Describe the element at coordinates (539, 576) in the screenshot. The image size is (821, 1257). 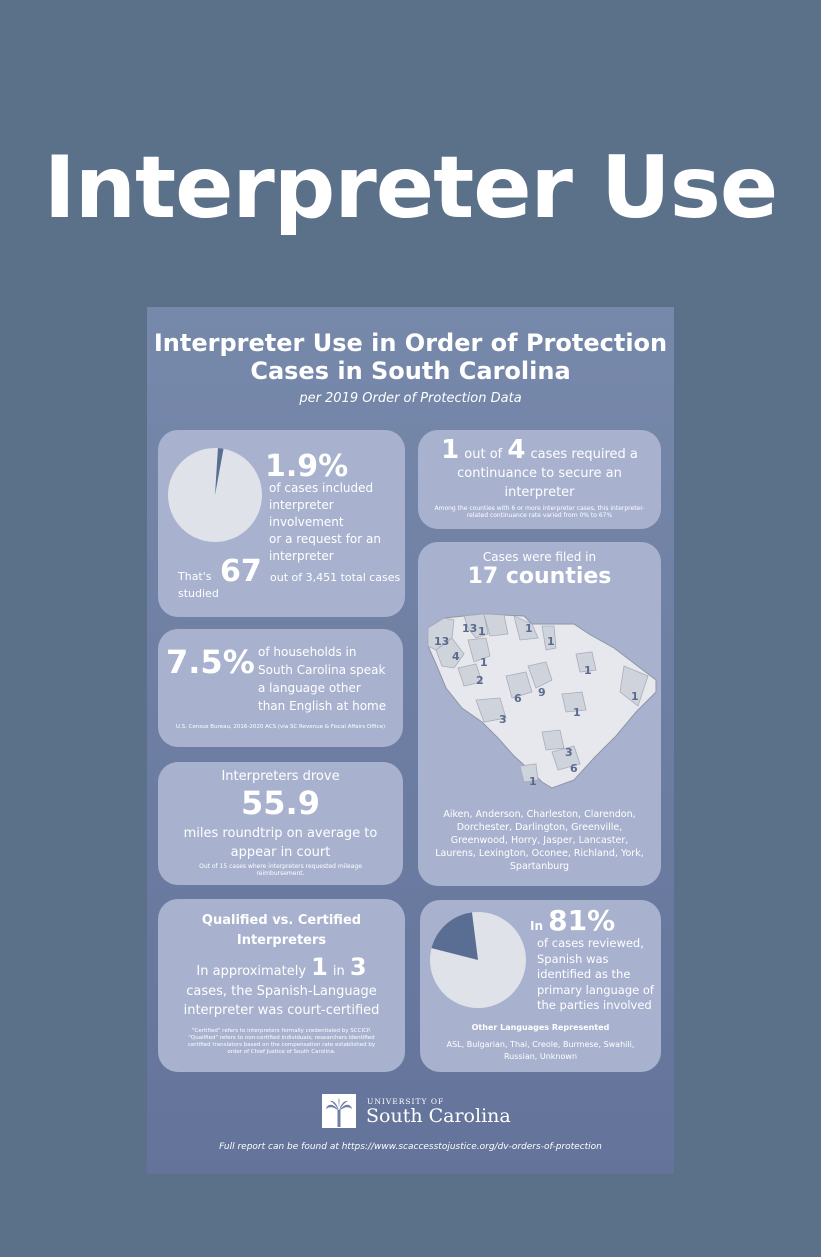
I see `counties-count: 17 counties` at that location.